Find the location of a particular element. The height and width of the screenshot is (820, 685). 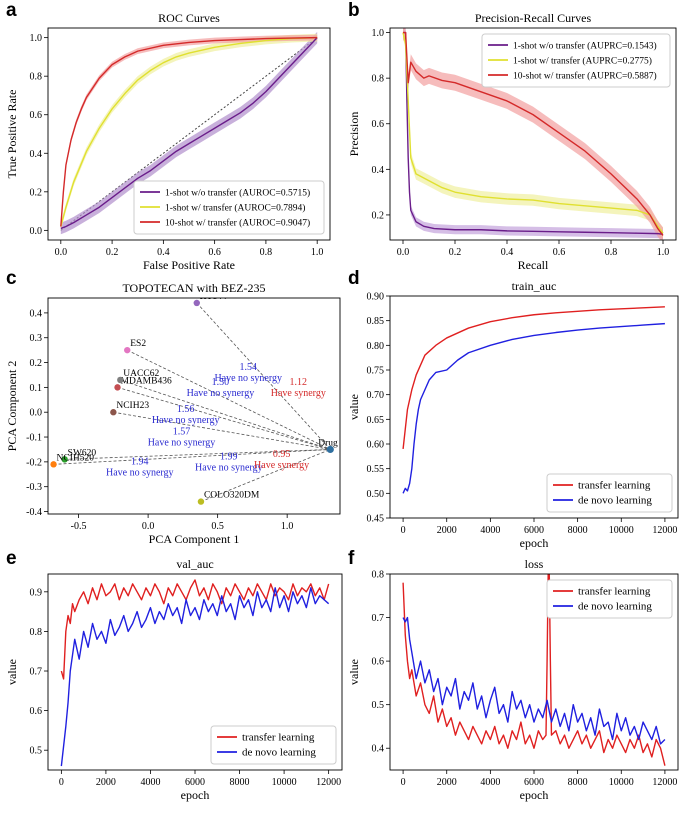

y-tick-label: 0.70 is located at coordinates (376, 395).